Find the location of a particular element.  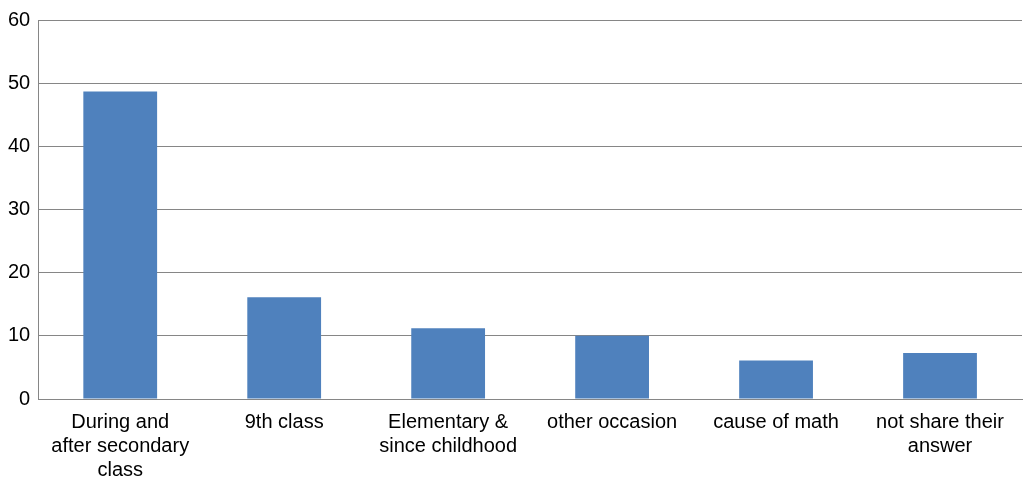

y-tick-label: 10 is located at coordinates (19, 334).